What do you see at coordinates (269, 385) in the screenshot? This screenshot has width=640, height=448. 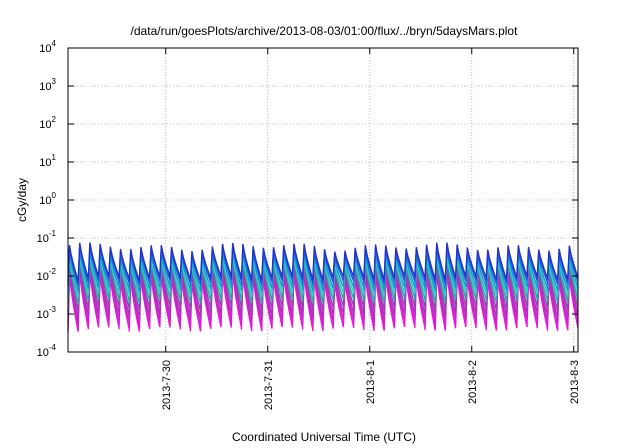 I see `x-tick-label: 2013-7-31` at bounding box center [269, 385].